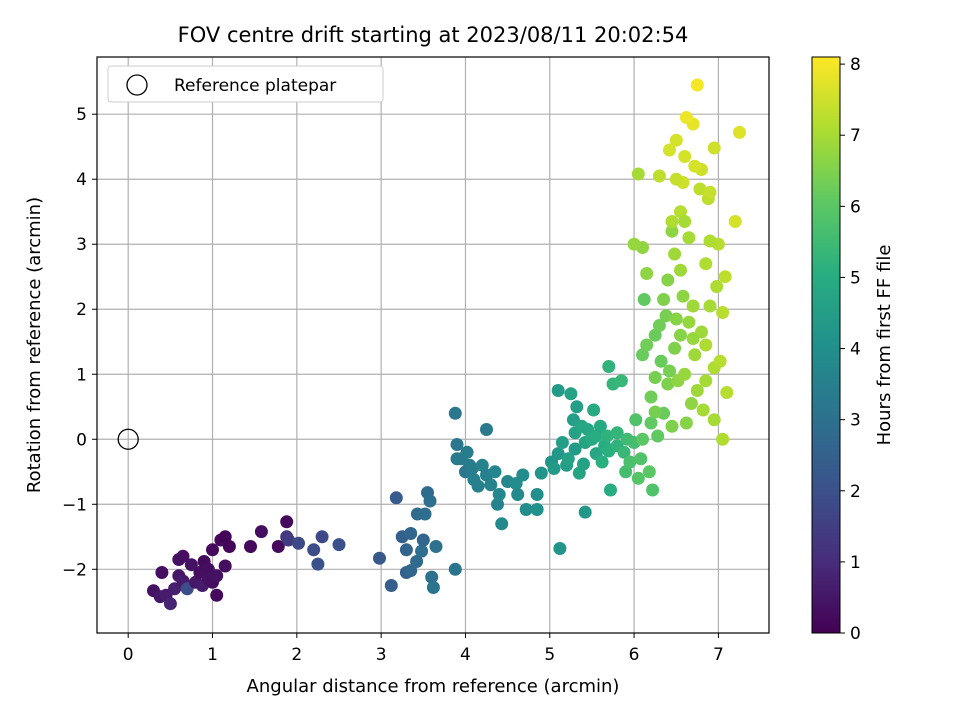 The width and height of the screenshot is (960, 720). What do you see at coordinates (128, 439) in the screenshot?
I see `reference-marker` at bounding box center [128, 439].